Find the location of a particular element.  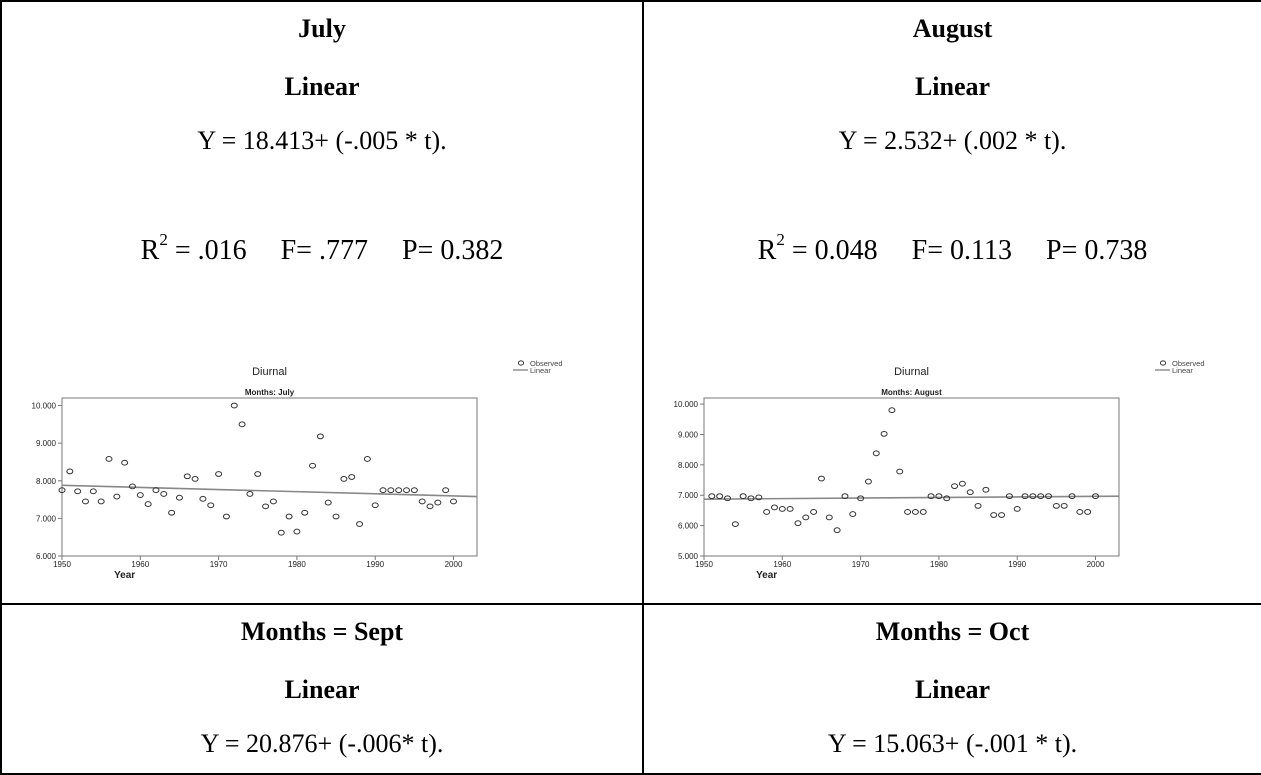

regression-equation: Y = 2.532+ (.002 * t). is located at coordinates (952, 140).